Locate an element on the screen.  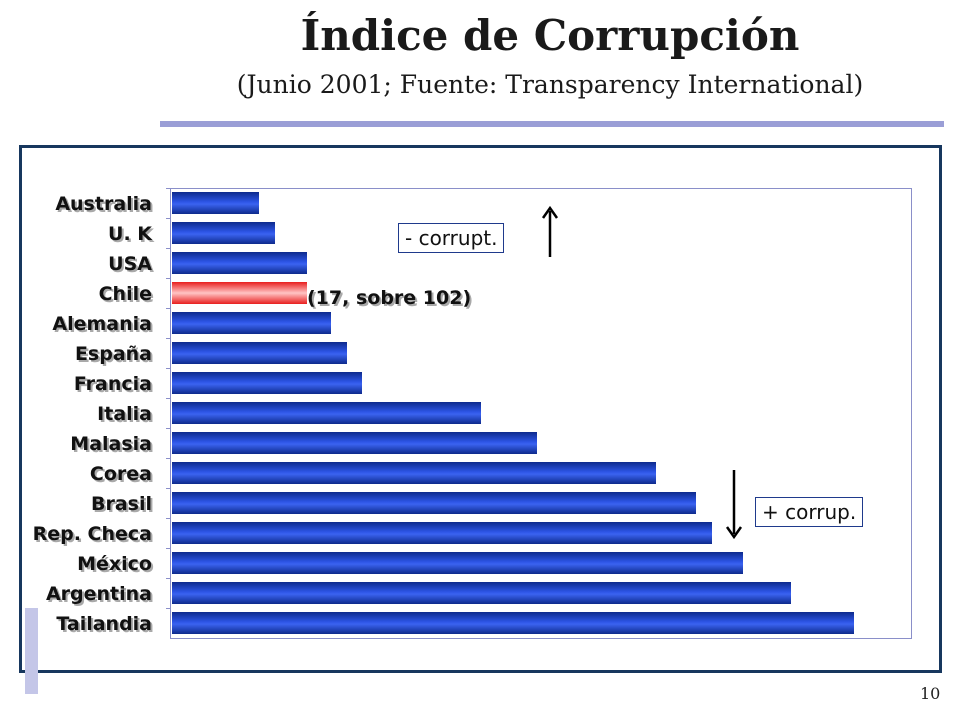
category-label: USA is located at coordinates (130, 264).